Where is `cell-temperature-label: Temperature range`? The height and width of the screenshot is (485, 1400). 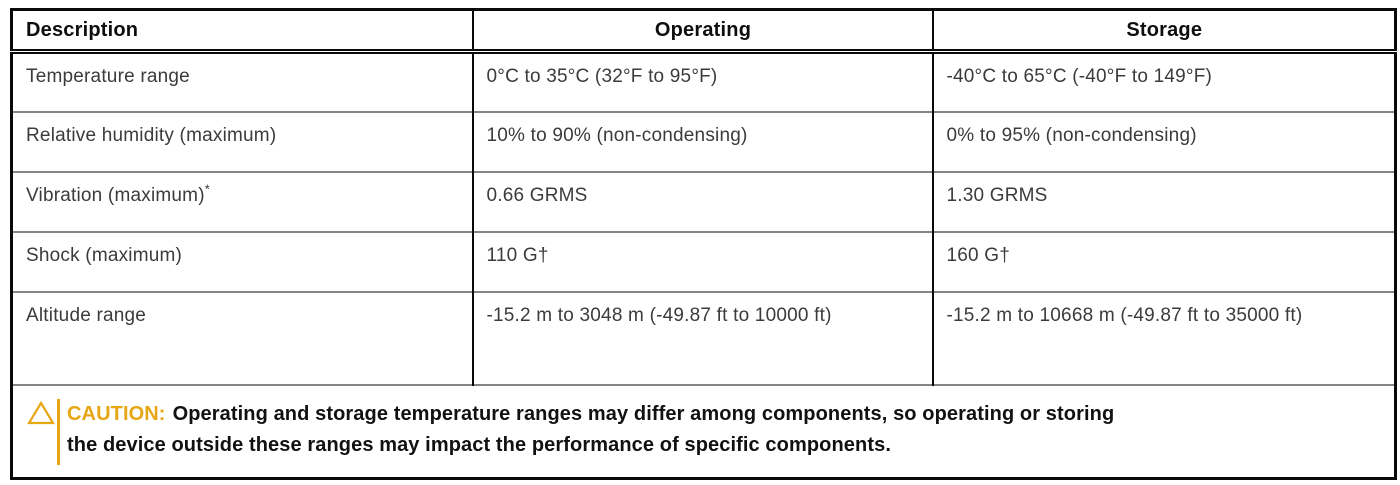
cell-temperature-label: Temperature range is located at coordinates (242, 81).